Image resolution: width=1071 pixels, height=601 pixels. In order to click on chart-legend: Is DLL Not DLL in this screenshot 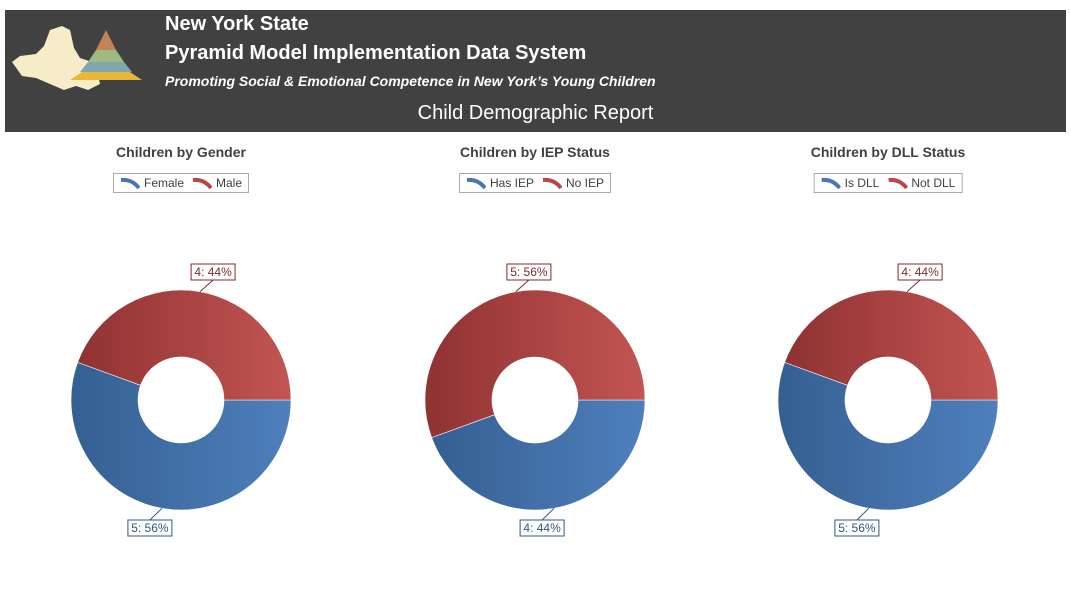, I will do `click(888, 183)`.